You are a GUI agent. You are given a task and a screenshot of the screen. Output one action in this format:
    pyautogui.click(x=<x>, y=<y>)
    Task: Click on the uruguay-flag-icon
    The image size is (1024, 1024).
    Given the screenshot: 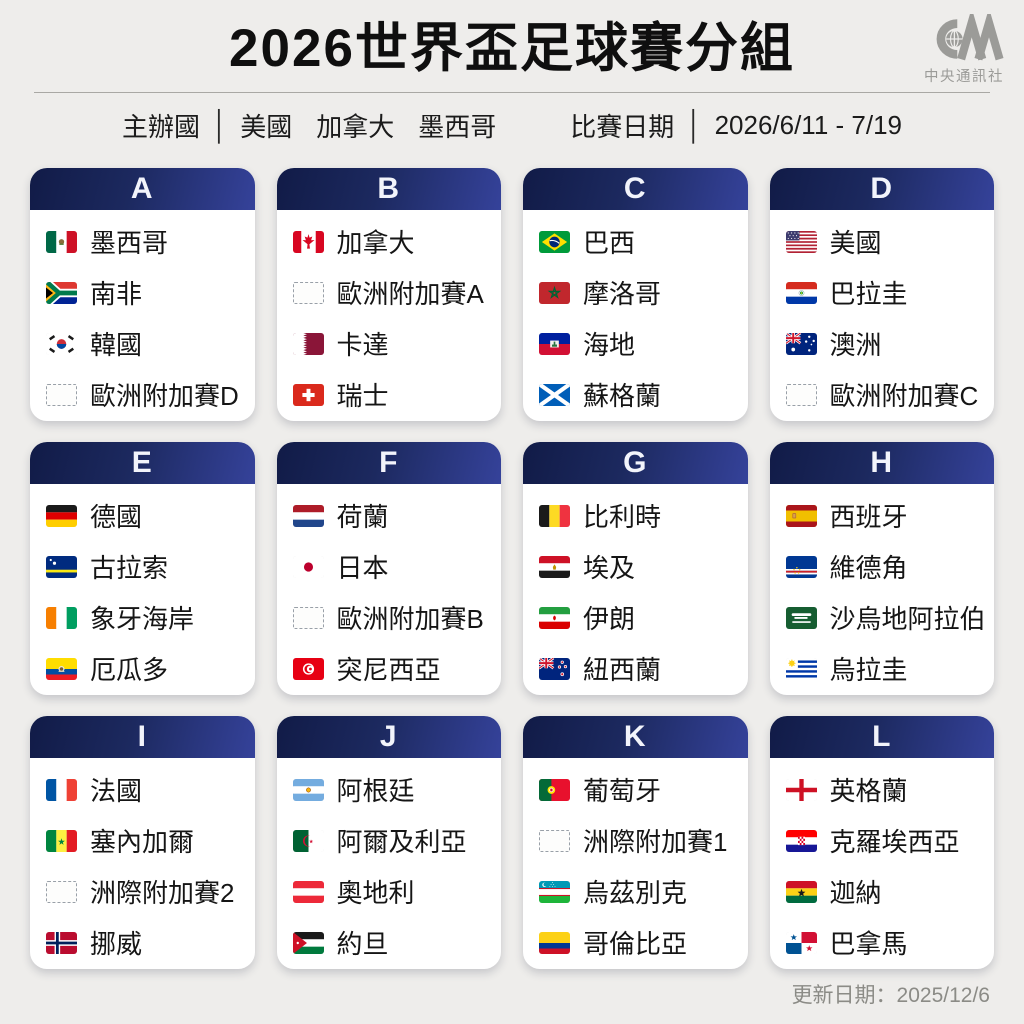 What is the action you would take?
    pyautogui.click(x=801, y=668)
    